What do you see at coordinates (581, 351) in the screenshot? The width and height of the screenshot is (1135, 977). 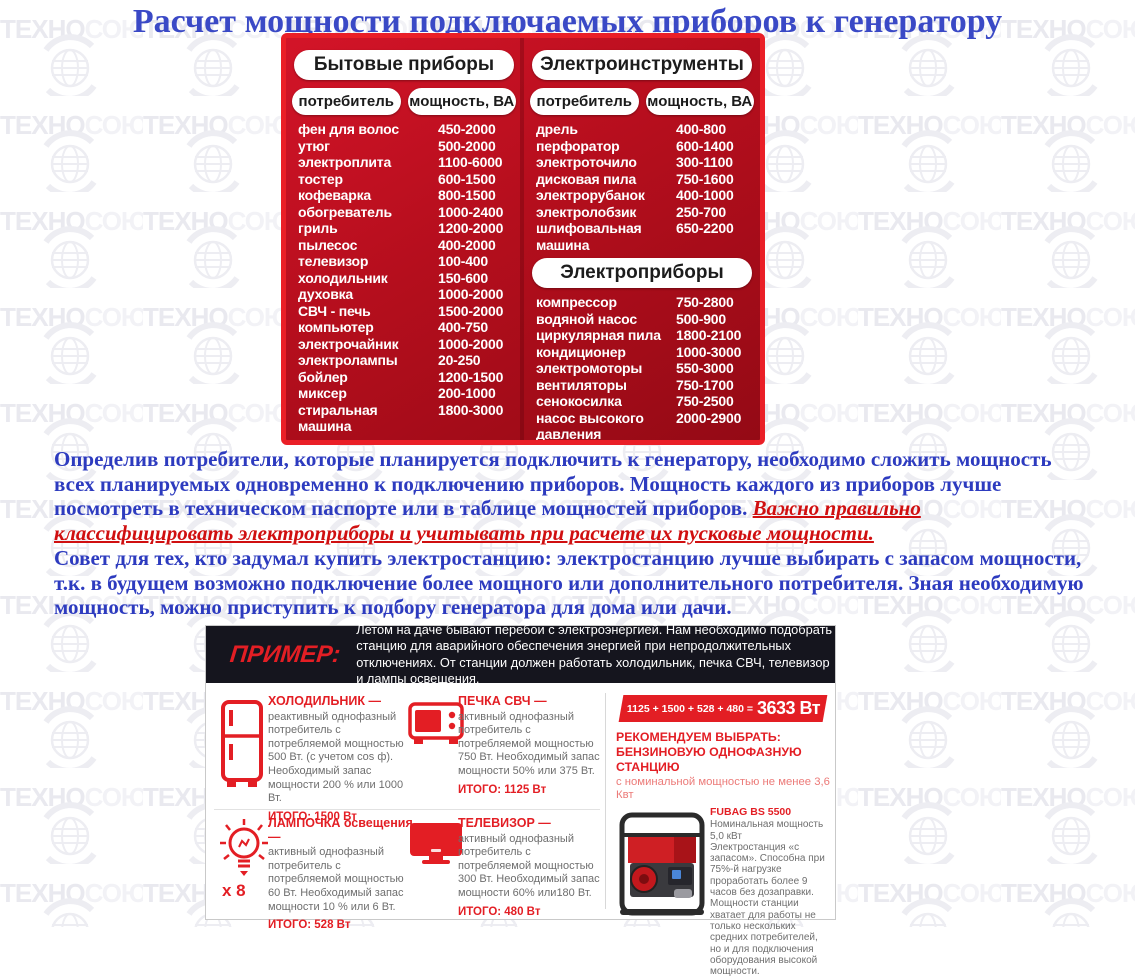 I see `device-name: кондиционер` at bounding box center [581, 351].